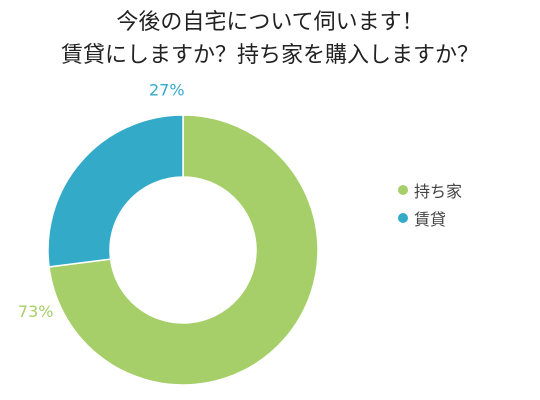 Image resolution: width=540 pixels, height=400 pixels. What do you see at coordinates (269, 55) in the screenshot?
I see `title-line-2: 賃貸にしますか？持ち家を購入しますか？` at bounding box center [269, 55].